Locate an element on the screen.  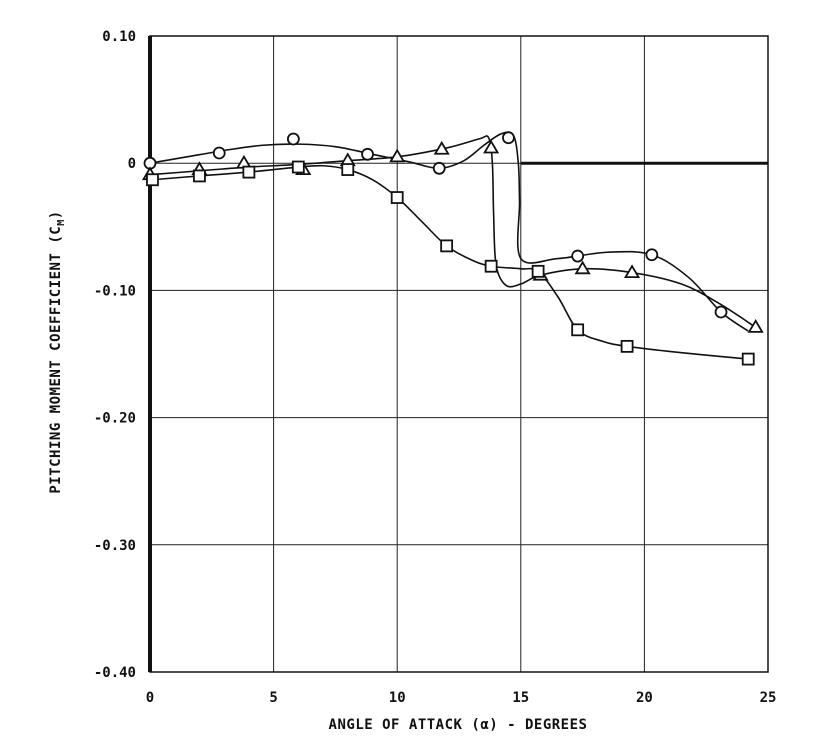
y-axis-title-main: PITCHING MOMENT COEFFICIENT (C is located at coordinates (56, 360).